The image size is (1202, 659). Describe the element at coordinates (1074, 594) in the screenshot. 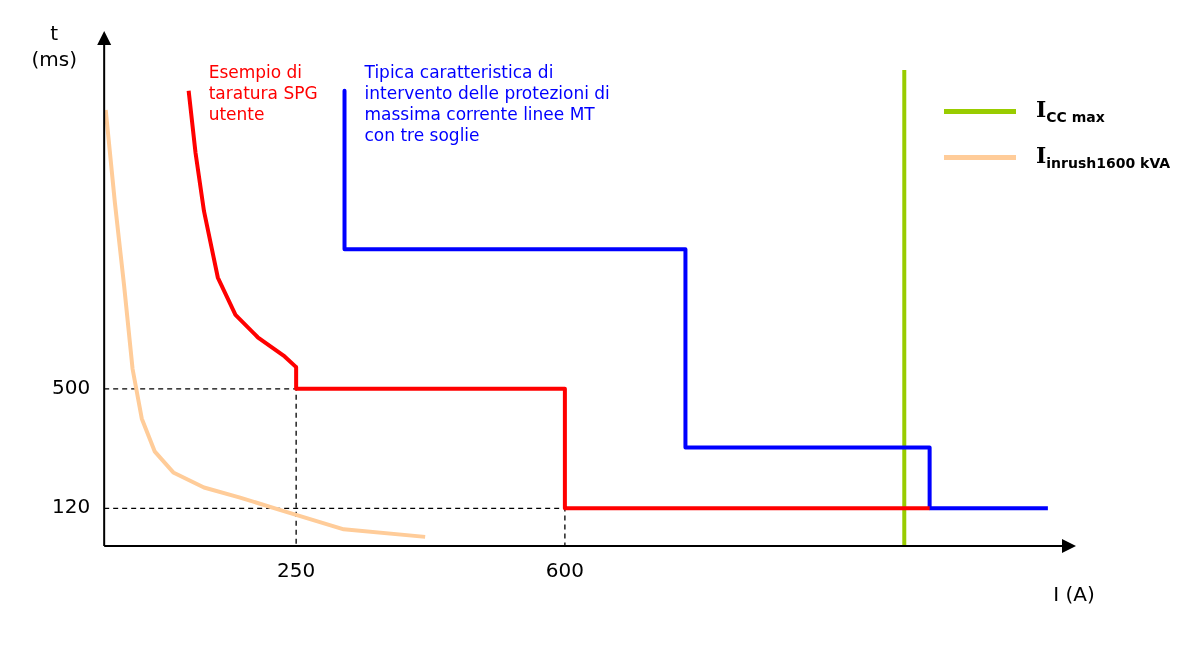

I see `x-axis-title: I (A)` at that location.